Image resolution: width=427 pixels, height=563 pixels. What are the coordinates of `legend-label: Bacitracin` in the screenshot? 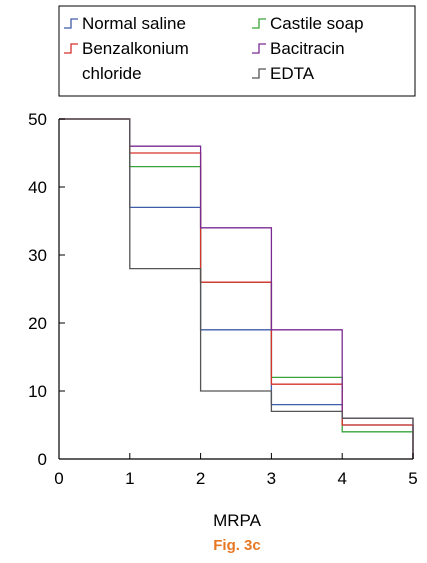 It's located at (307, 48).